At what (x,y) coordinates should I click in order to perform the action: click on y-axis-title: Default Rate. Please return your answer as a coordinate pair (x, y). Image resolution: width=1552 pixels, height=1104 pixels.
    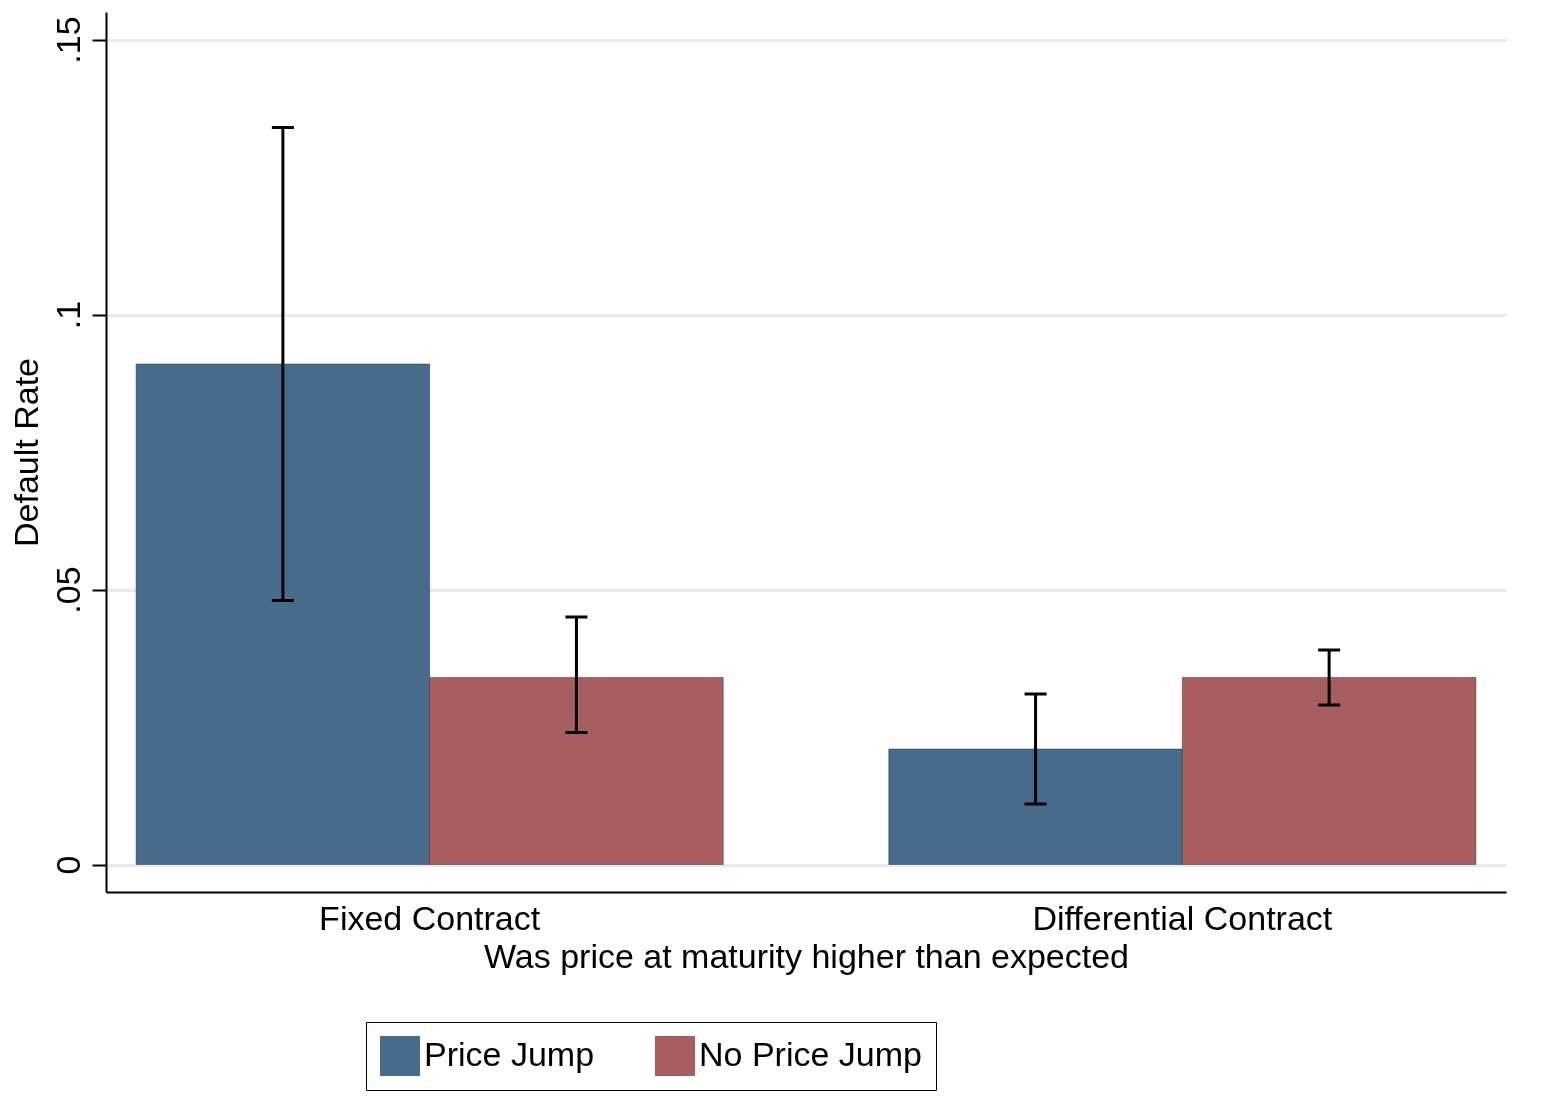
    Looking at the image, I should click on (25, 452).